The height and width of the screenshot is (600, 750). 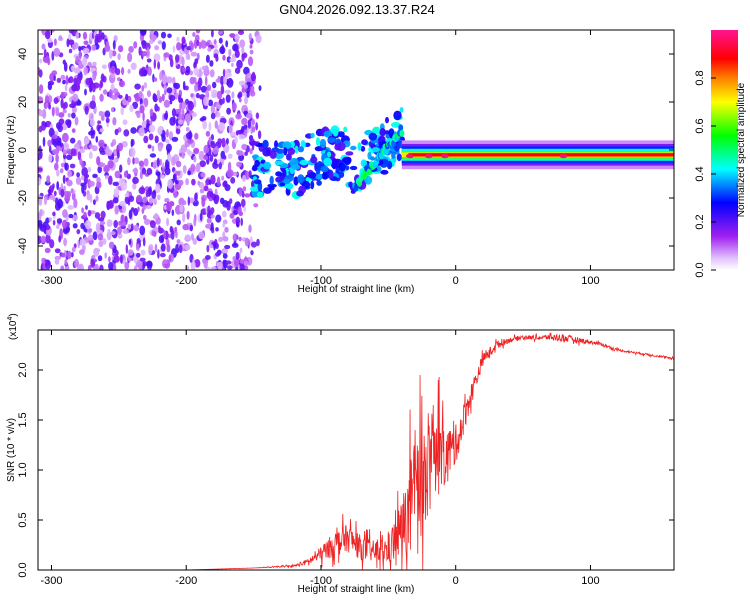 What do you see at coordinates (356, 289) in the screenshot?
I see `spectrogram-x-label: Height of straight line (km)` at bounding box center [356, 289].